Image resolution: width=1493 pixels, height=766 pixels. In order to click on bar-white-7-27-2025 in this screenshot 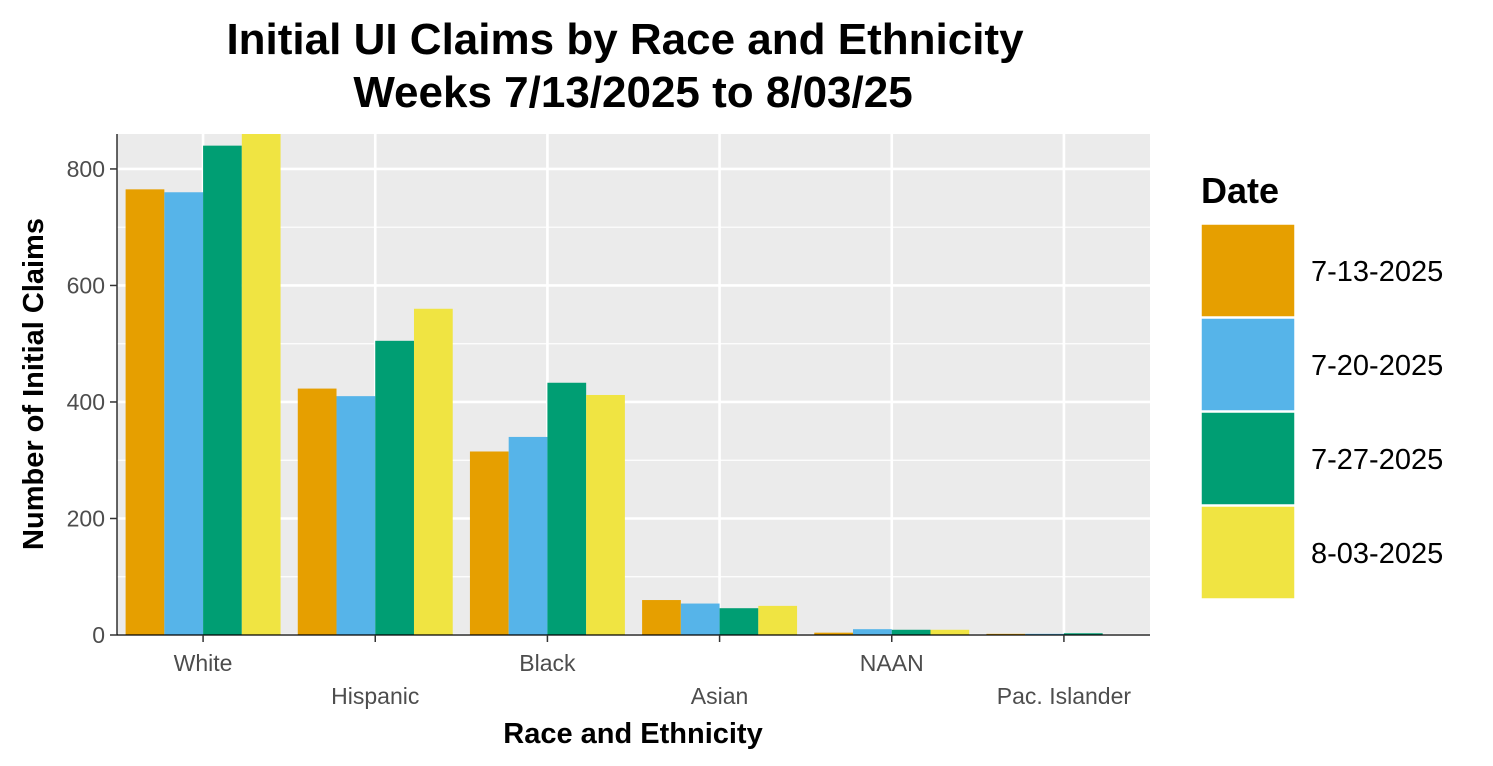, I will do `click(222, 390)`.